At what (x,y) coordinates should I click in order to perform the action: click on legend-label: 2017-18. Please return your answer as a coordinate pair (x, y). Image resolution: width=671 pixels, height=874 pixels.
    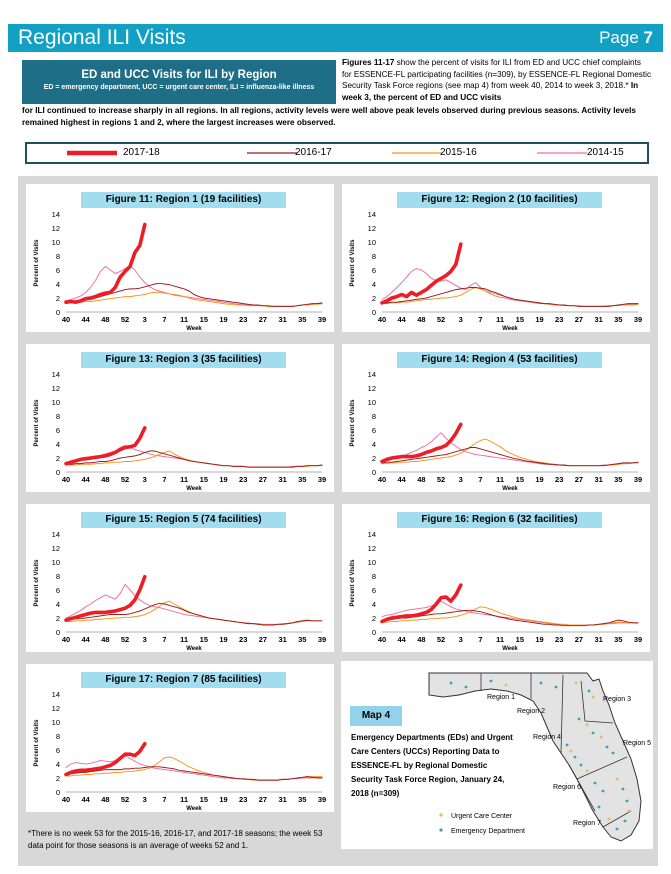
    Looking at the image, I should click on (141, 152).